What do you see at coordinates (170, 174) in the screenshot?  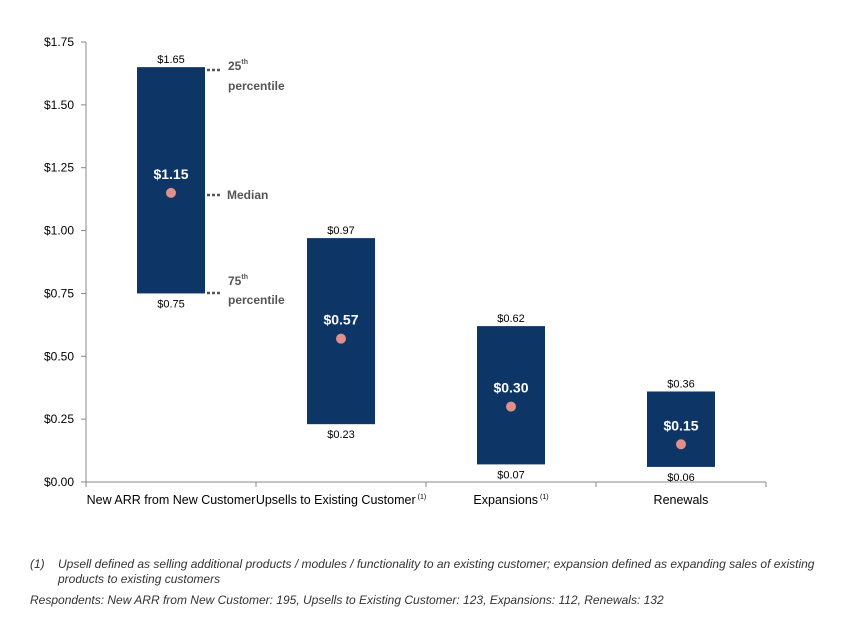 I see `median-value-label: $1.15` at bounding box center [170, 174].